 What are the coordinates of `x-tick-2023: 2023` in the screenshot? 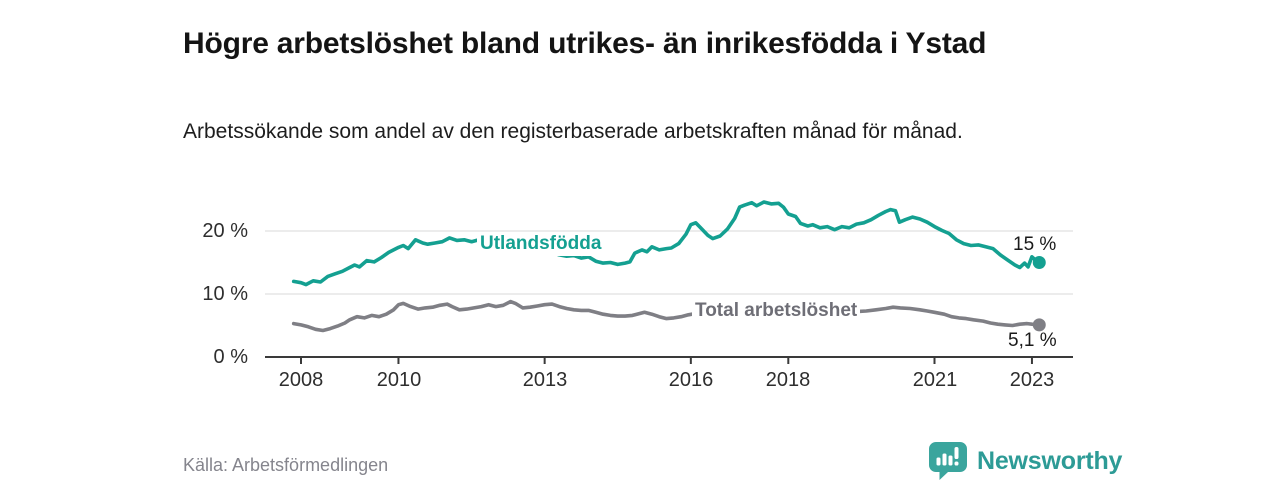 It's located at (1032, 380).